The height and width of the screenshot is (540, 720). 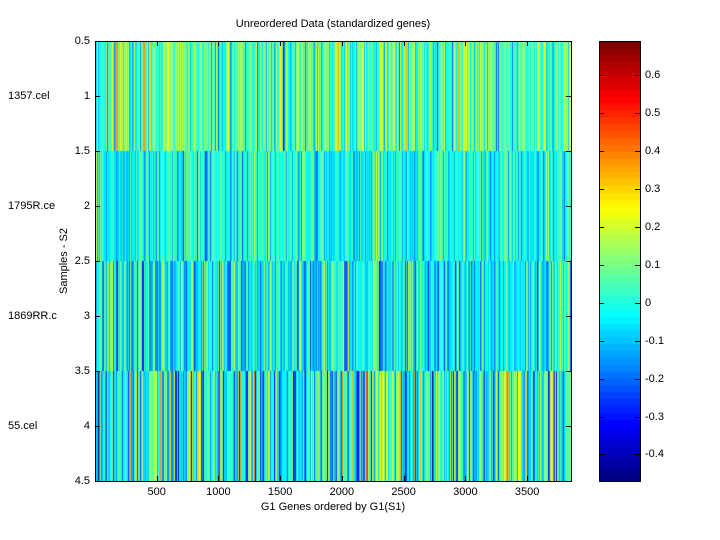 What do you see at coordinates (465, 492) in the screenshot?
I see `x-tick-label: 3000` at bounding box center [465, 492].